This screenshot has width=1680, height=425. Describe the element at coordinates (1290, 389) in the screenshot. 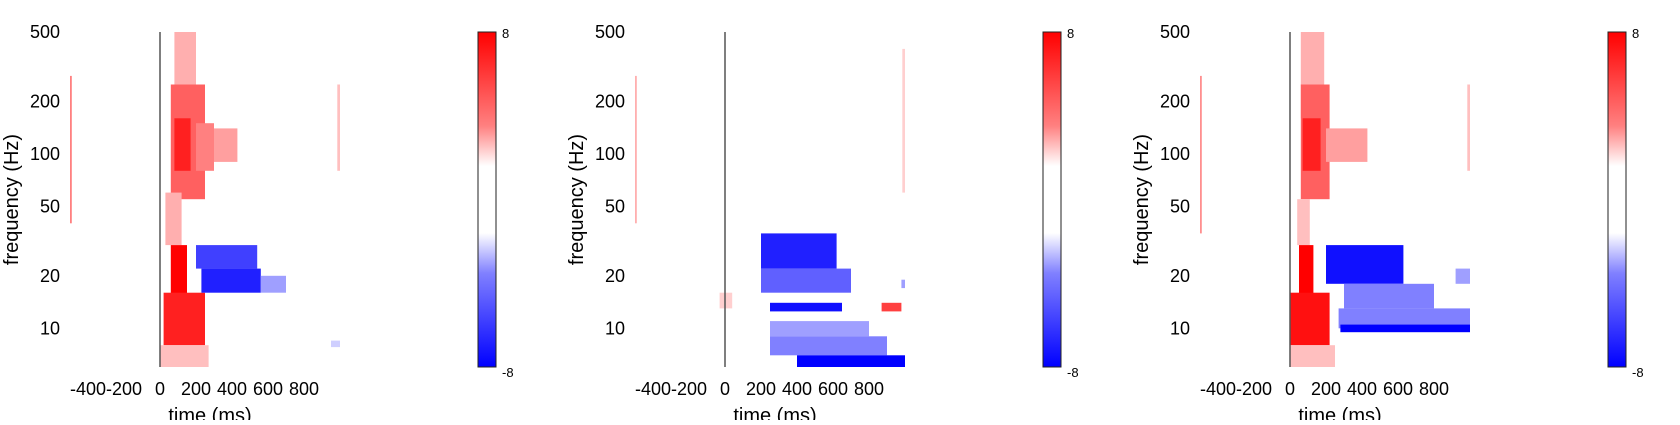

I see `x-tick-label-3-3: 0` at that location.